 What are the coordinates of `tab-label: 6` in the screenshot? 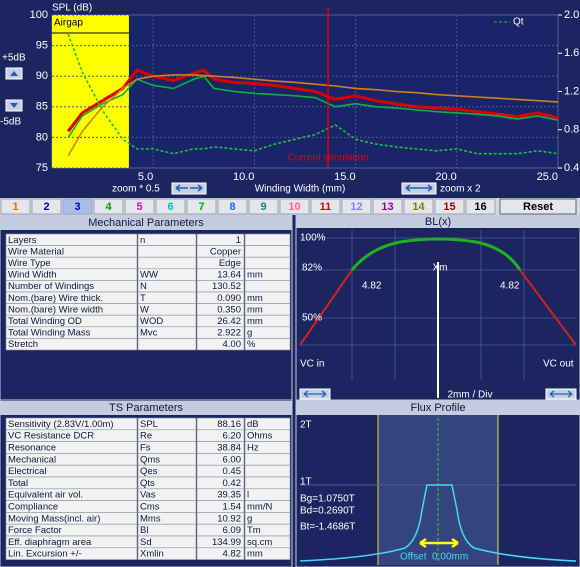 It's located at (170, 207).